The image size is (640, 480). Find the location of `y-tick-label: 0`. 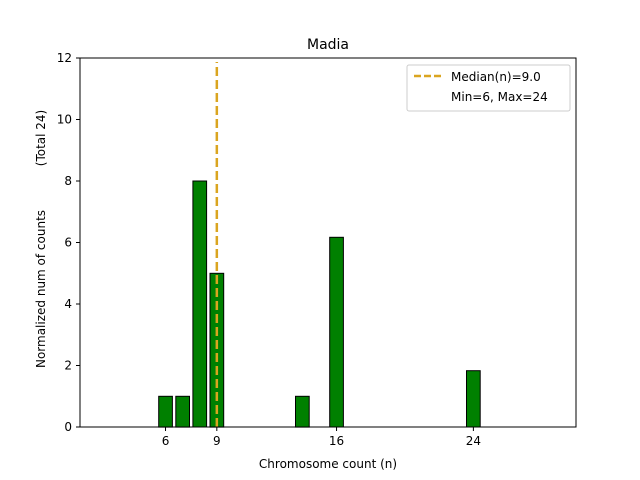

y-tick-label: 0 is located at coordinates (68, 427).